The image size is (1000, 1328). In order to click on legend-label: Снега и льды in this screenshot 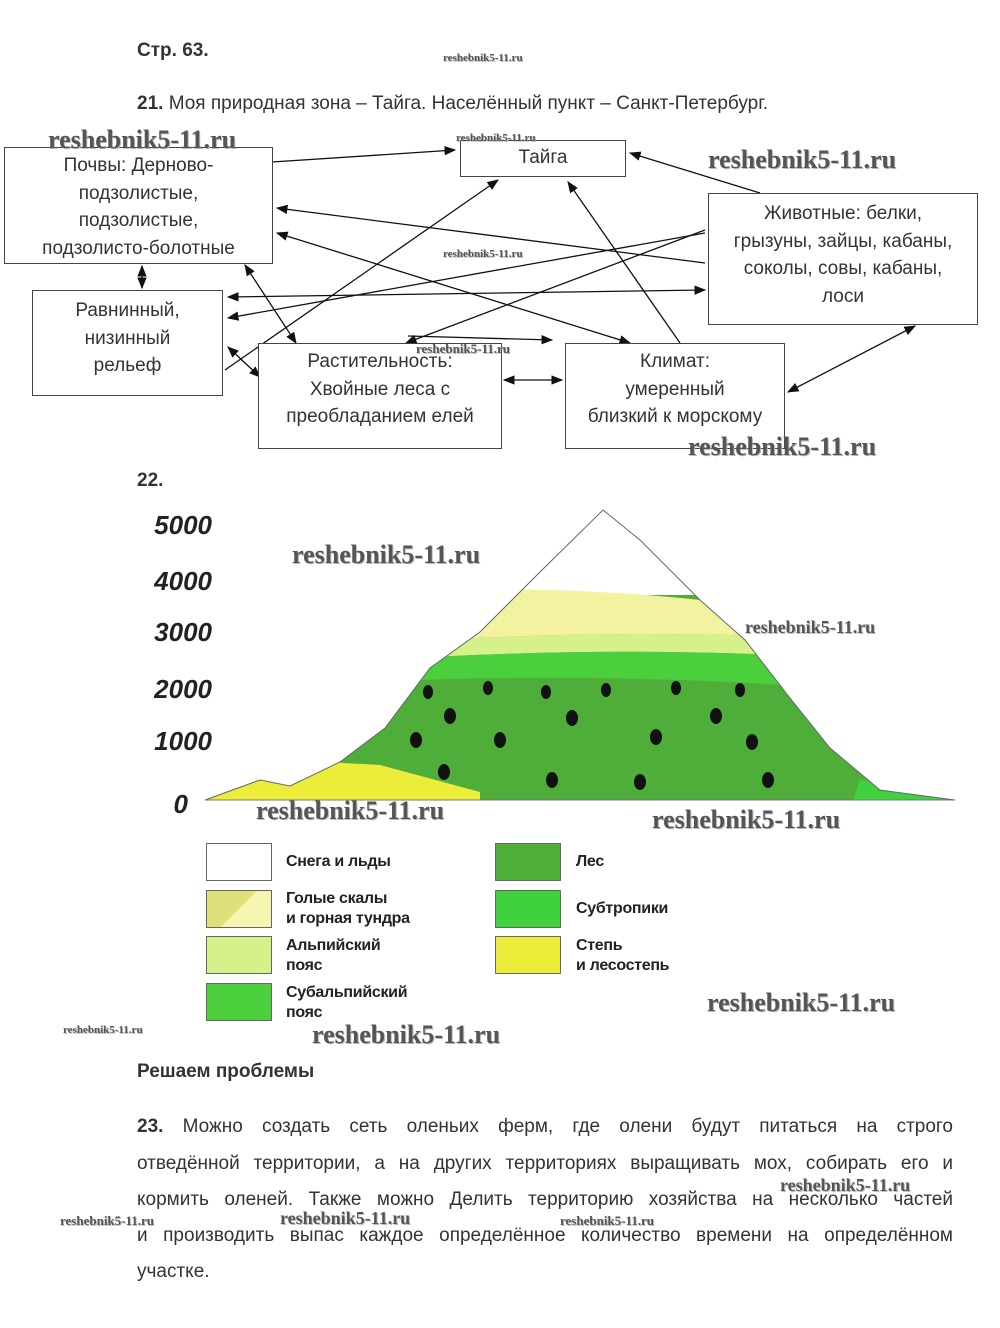, I will do `click(338, 862)`.